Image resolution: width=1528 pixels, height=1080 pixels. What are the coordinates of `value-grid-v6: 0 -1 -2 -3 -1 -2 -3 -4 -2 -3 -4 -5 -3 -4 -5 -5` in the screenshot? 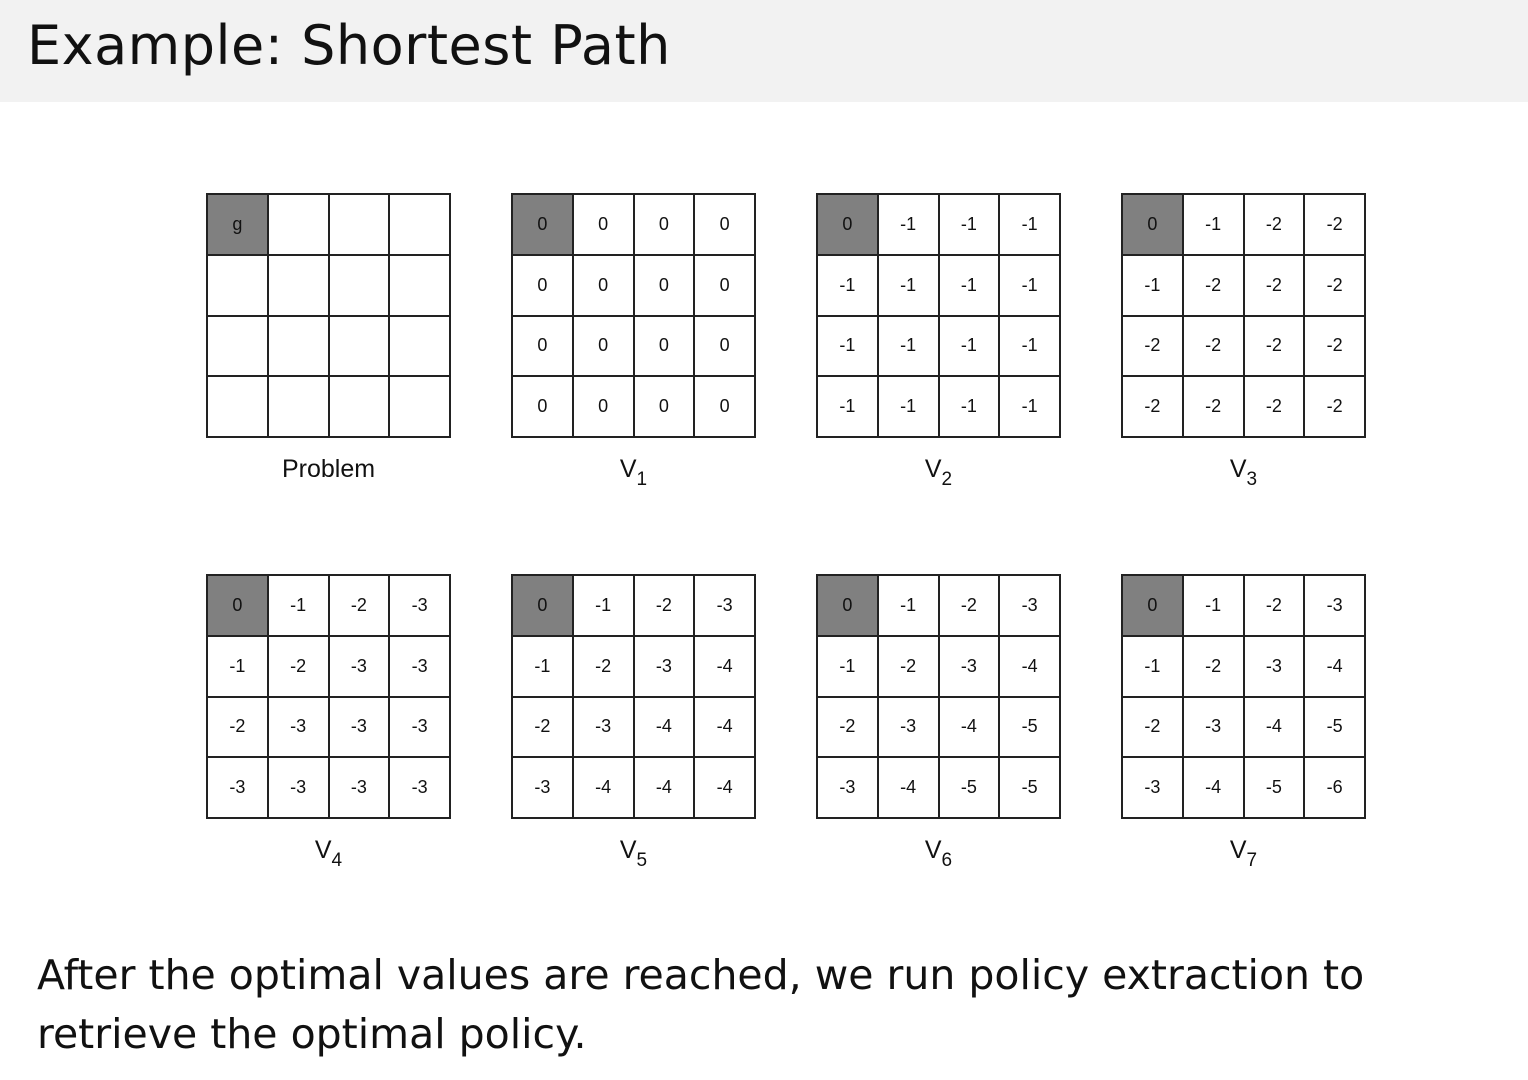 It's located at (938, 696).